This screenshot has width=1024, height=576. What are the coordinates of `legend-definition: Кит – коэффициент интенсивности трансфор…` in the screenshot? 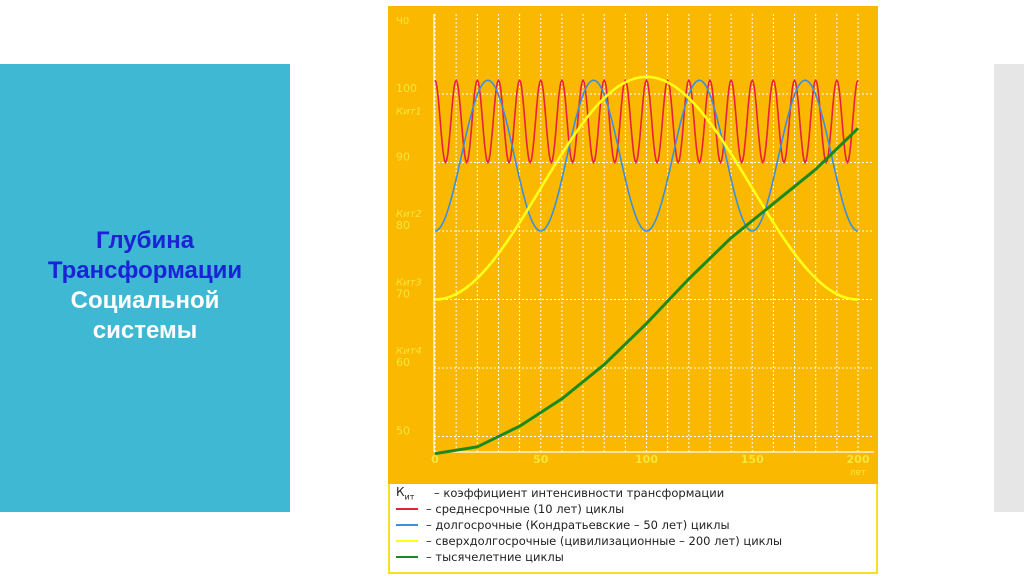 It's located at (635, 493).